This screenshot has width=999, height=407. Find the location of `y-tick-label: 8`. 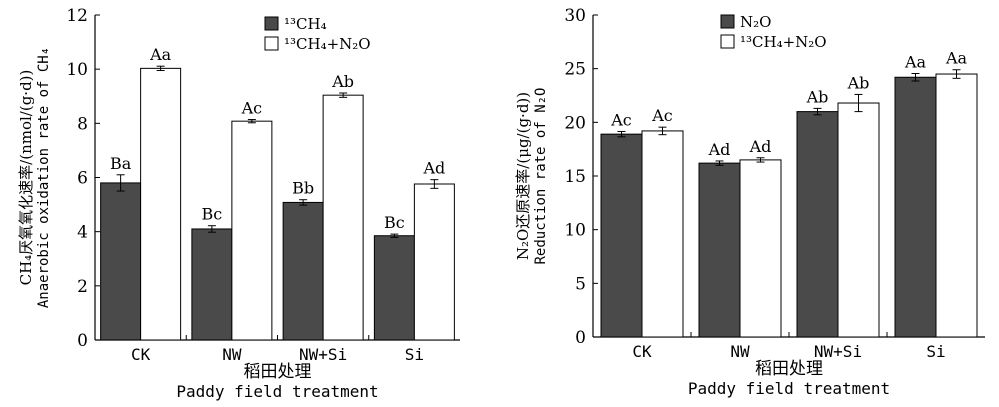

y-tick-label: 8 is located at coordinates (82, 124).